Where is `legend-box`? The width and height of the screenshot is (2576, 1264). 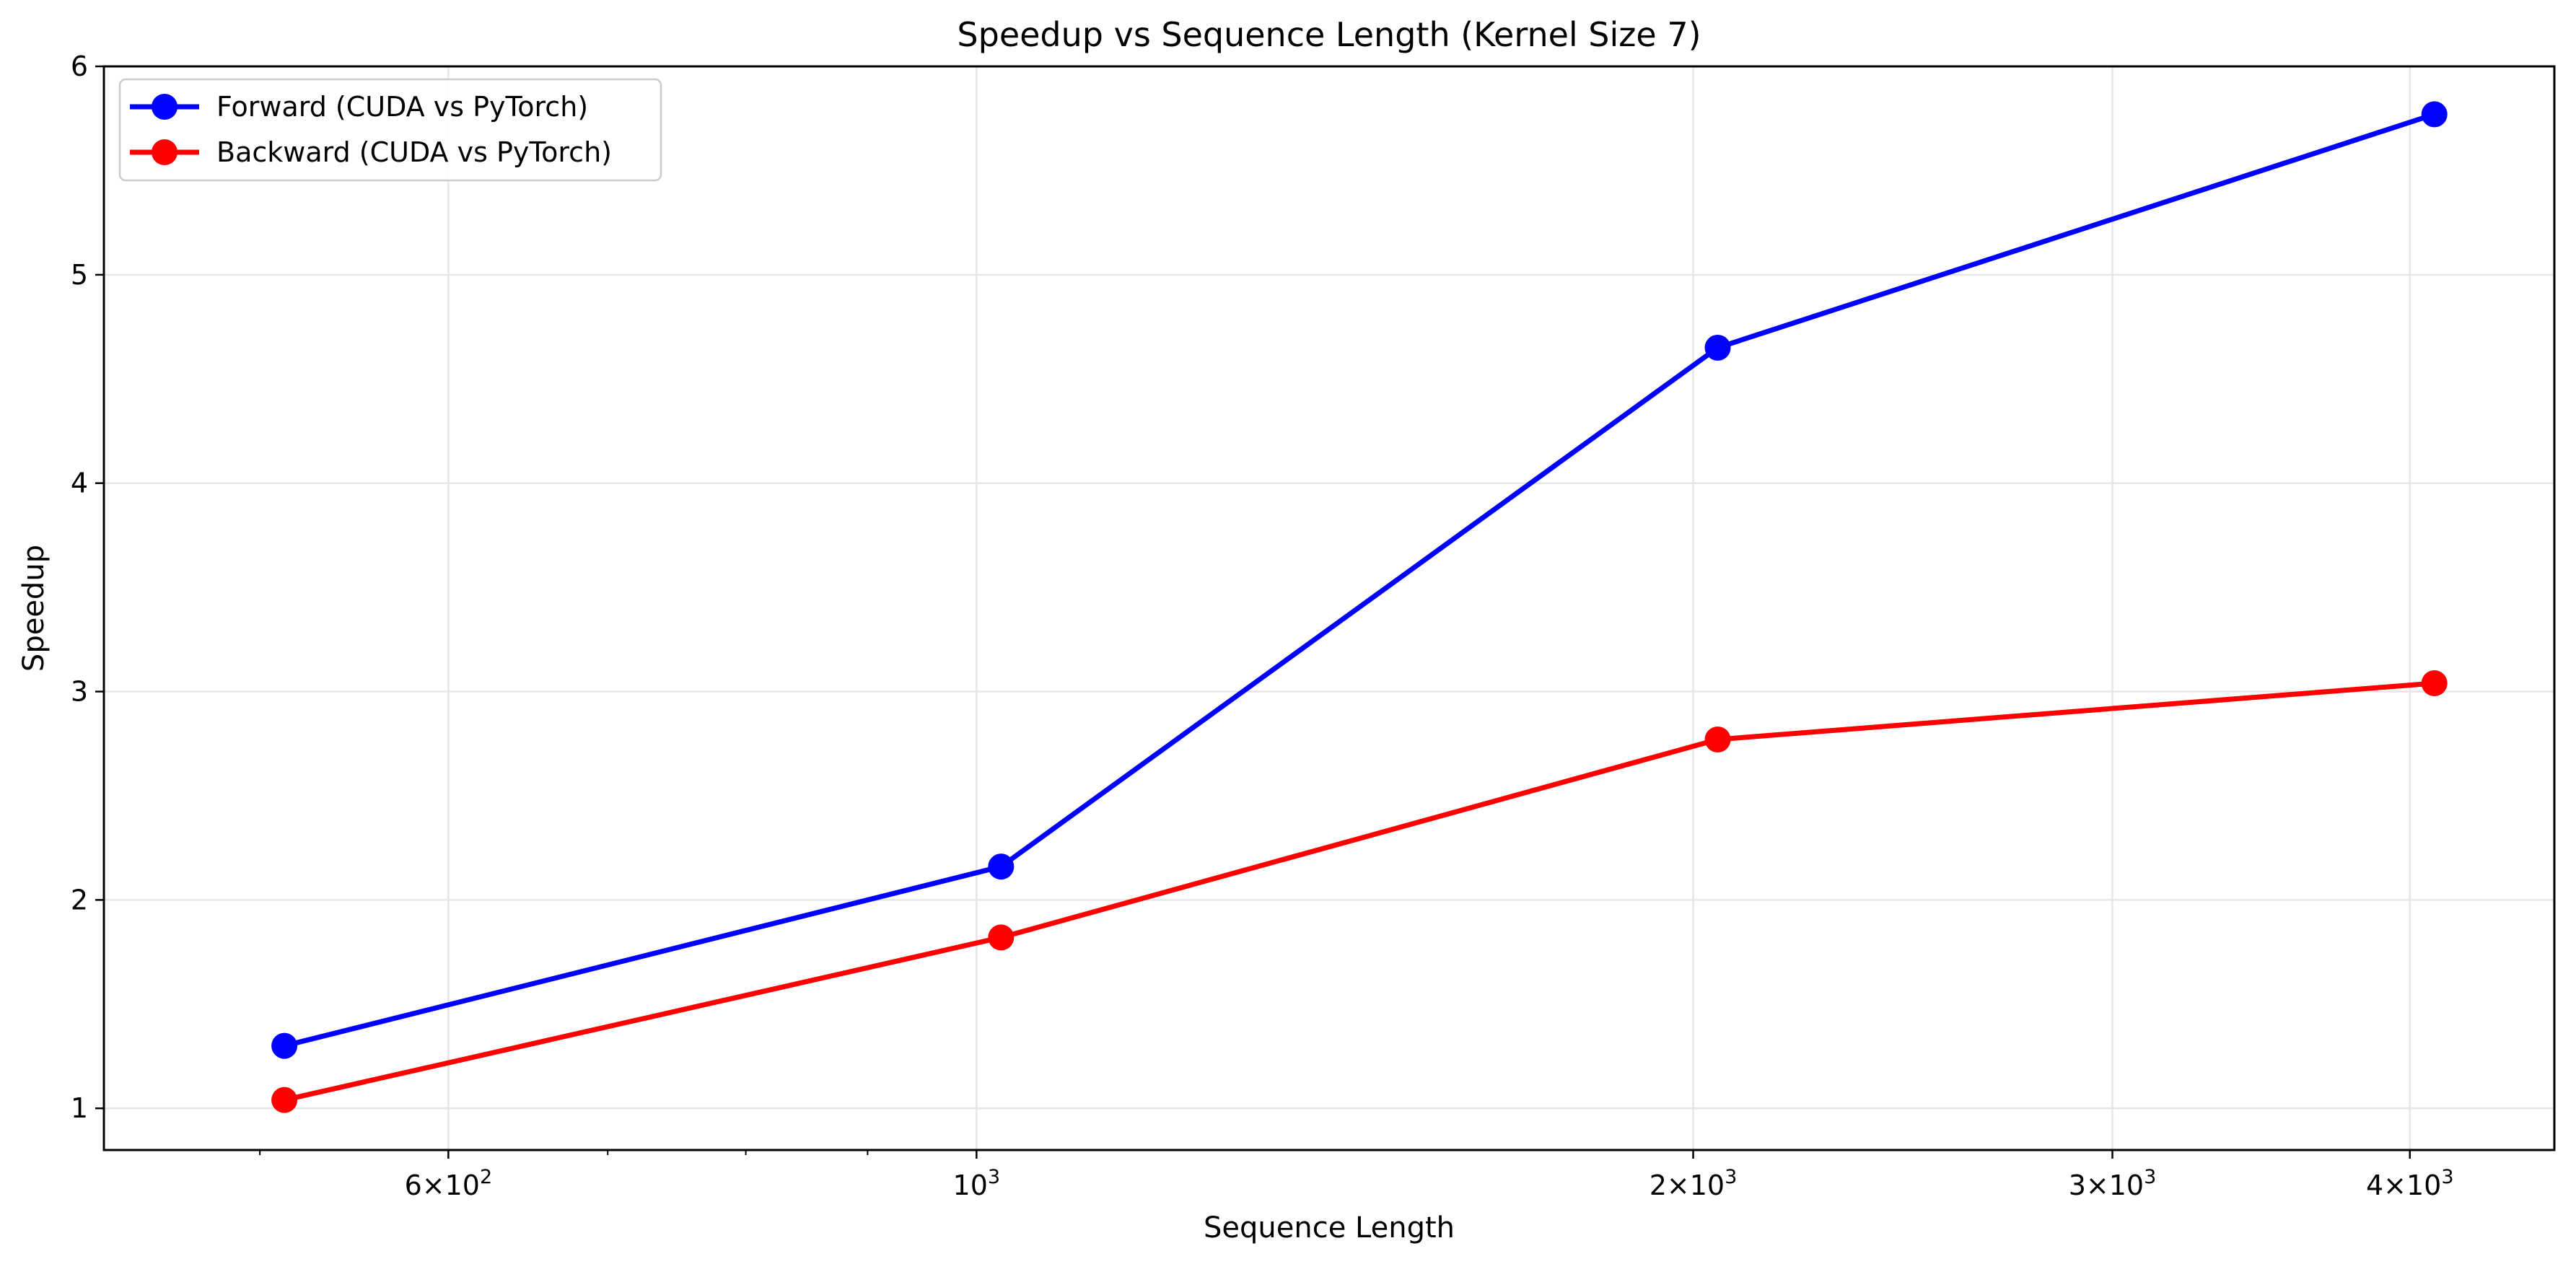 legend-box is located at coordinates (390, 130).